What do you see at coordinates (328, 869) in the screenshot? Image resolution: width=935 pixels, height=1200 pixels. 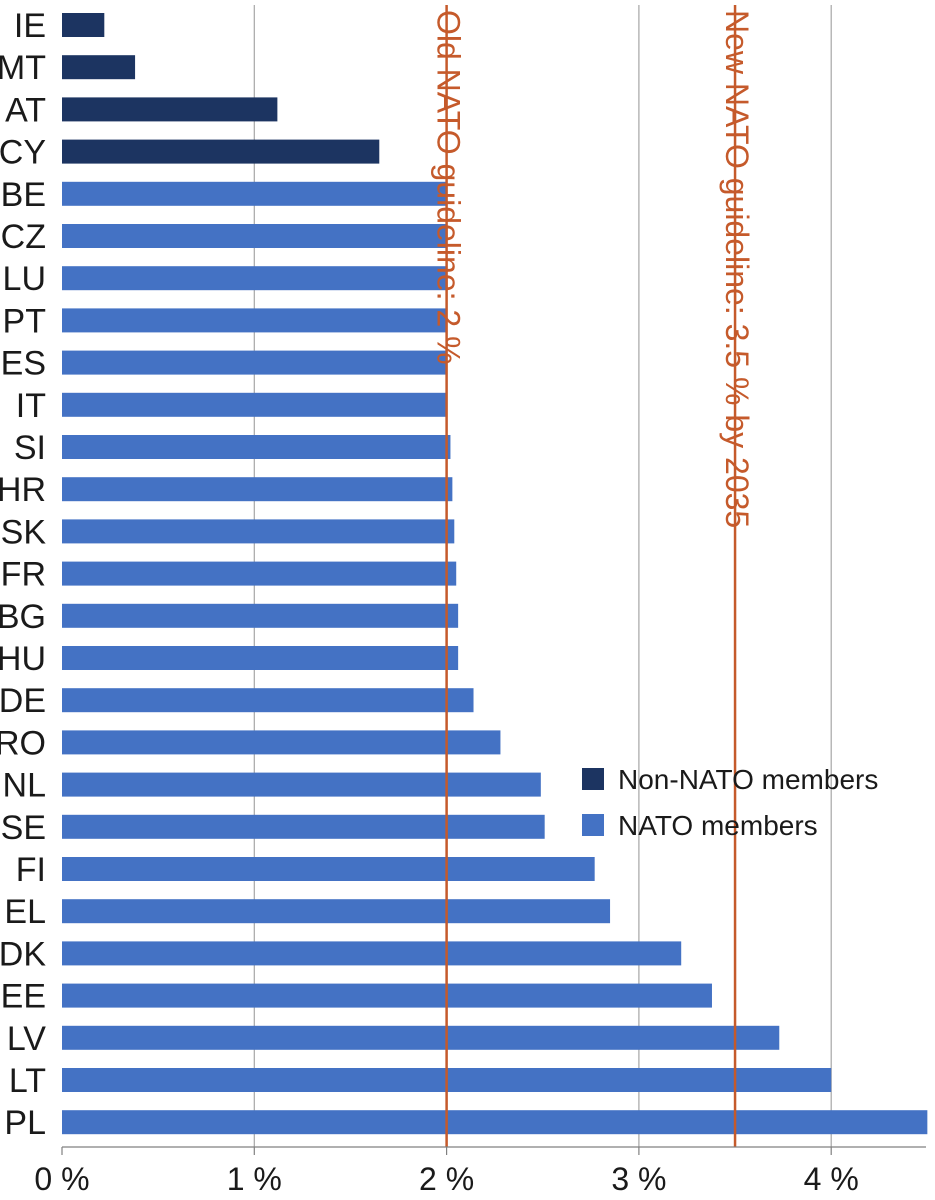 I see `bar-fi` at bounding box center [328, 869].